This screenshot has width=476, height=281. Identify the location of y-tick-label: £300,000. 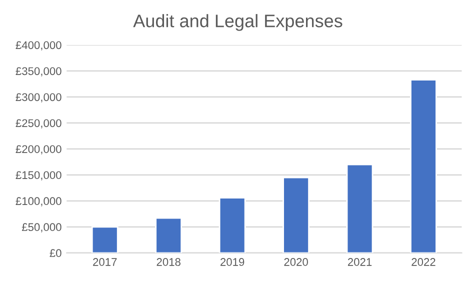
(39, 97).